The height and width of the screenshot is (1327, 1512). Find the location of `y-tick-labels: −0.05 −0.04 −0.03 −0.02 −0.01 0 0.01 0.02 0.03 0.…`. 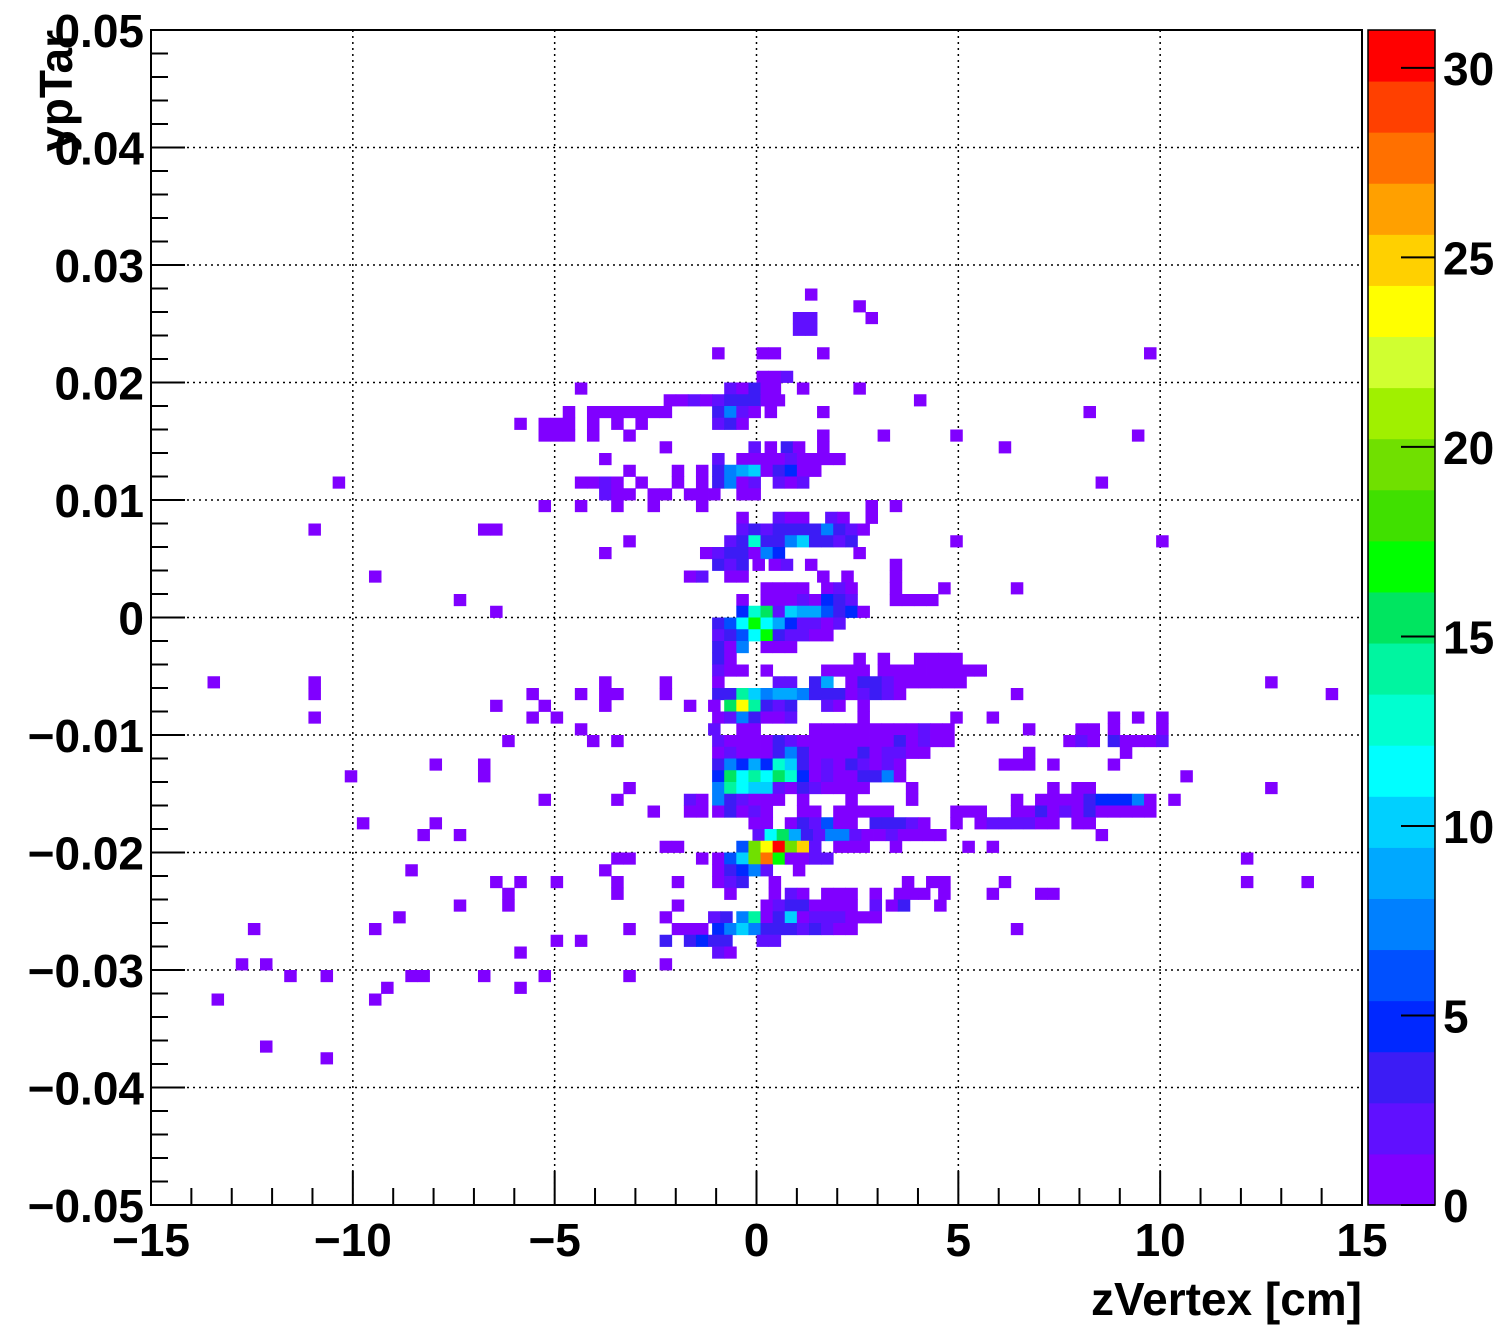

y-tick-labels: −0.05 −0.04 −0.03 −0.02 −0.01 0 0.01 0.02 0.03 0.… is located at coordinates (86, 618).